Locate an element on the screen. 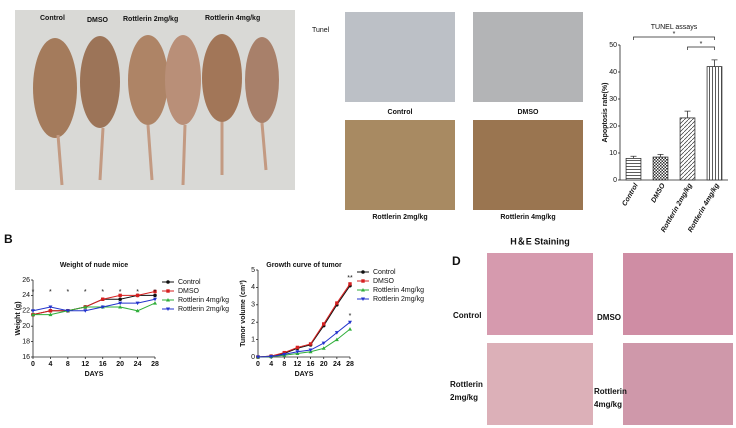  y-axis-label: Weight (g) is located at coordinates (18, 318).